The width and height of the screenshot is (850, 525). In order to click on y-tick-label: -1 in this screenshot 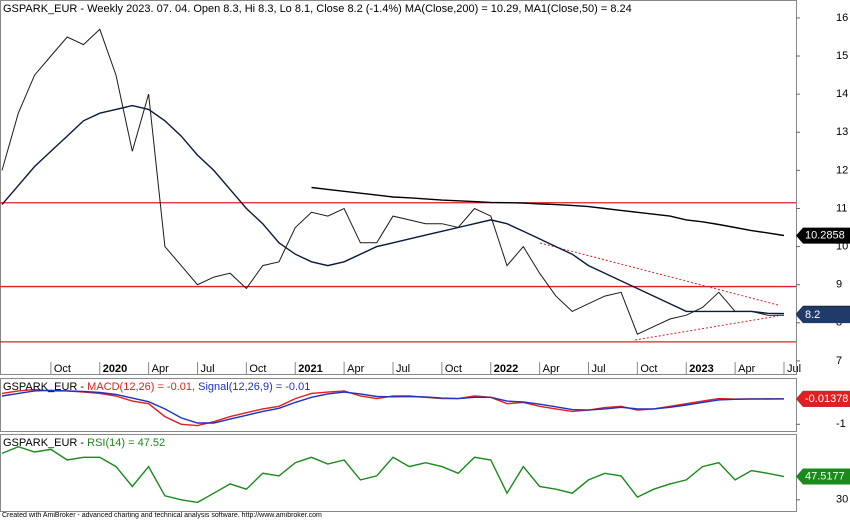, I will do `click(841, 424)`.